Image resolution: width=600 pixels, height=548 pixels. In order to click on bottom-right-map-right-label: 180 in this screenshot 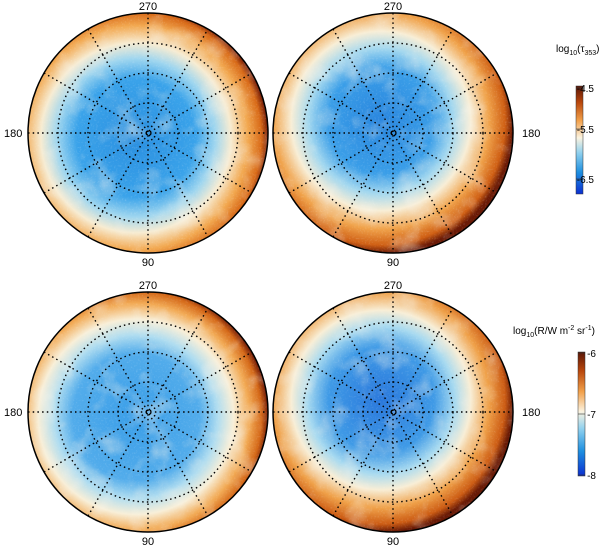, I will do `click(531, 413)`.